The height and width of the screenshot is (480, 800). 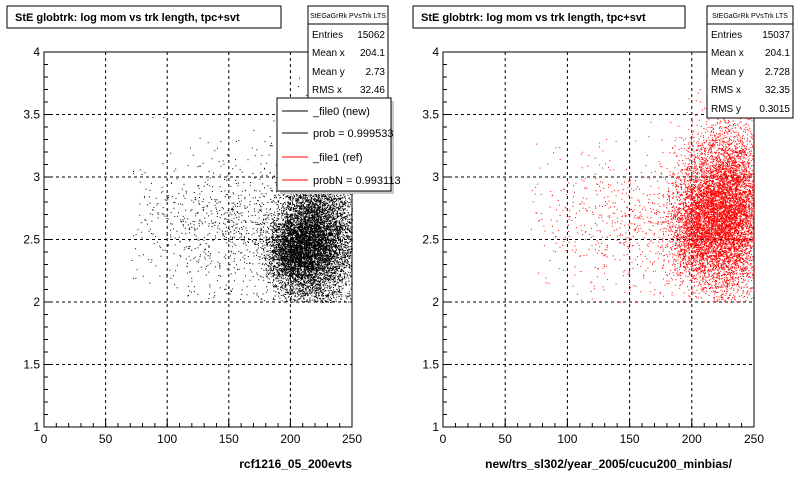 What do you see at coordinates (327, 90) in the screenshot?
I see `left-stats-rmsx-label: RMS x` at bounding box center [327, 90].